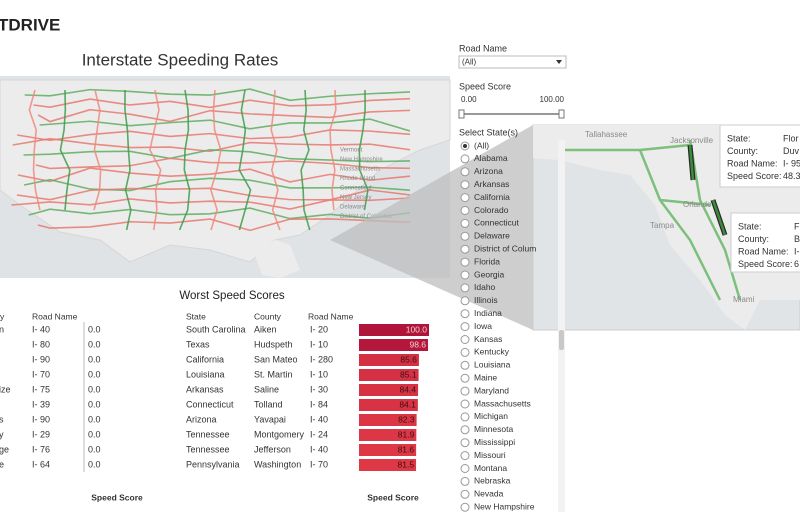 The width and height of the screenshot is (800, 532). I want to click on state-option: Connecticut, so click(497, 223).